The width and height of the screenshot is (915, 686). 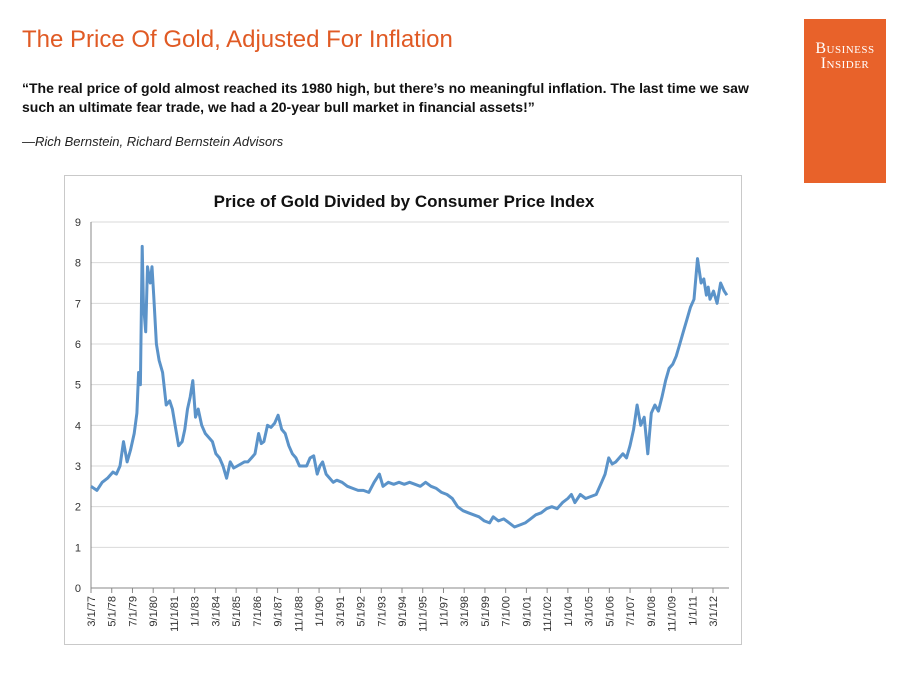 I want to click on x-tick-label: 9/1/80, so click(x=154, y=611).